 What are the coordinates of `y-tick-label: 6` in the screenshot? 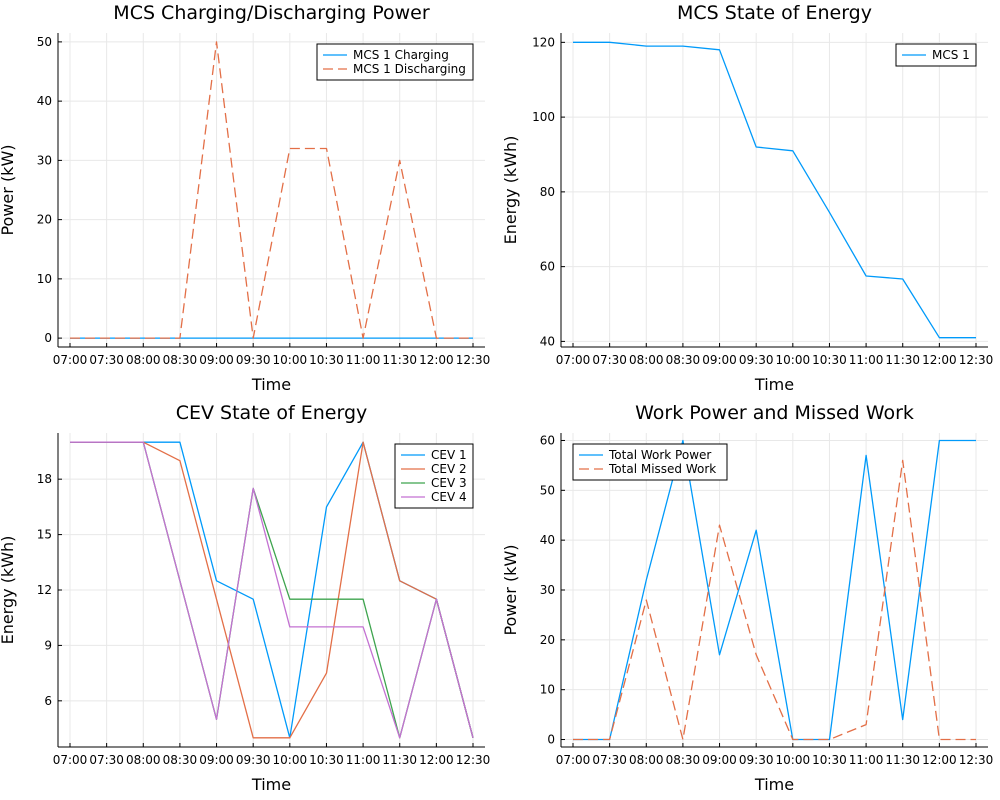 It's located at (48, 701).